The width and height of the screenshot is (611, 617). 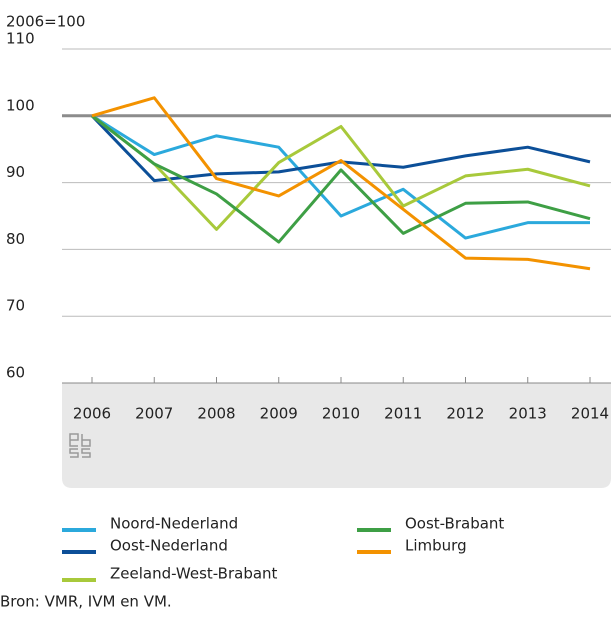 What do you see at coordinates (80, 445) in the screenshot?
I see `logo` at bounding box center [80, 445].